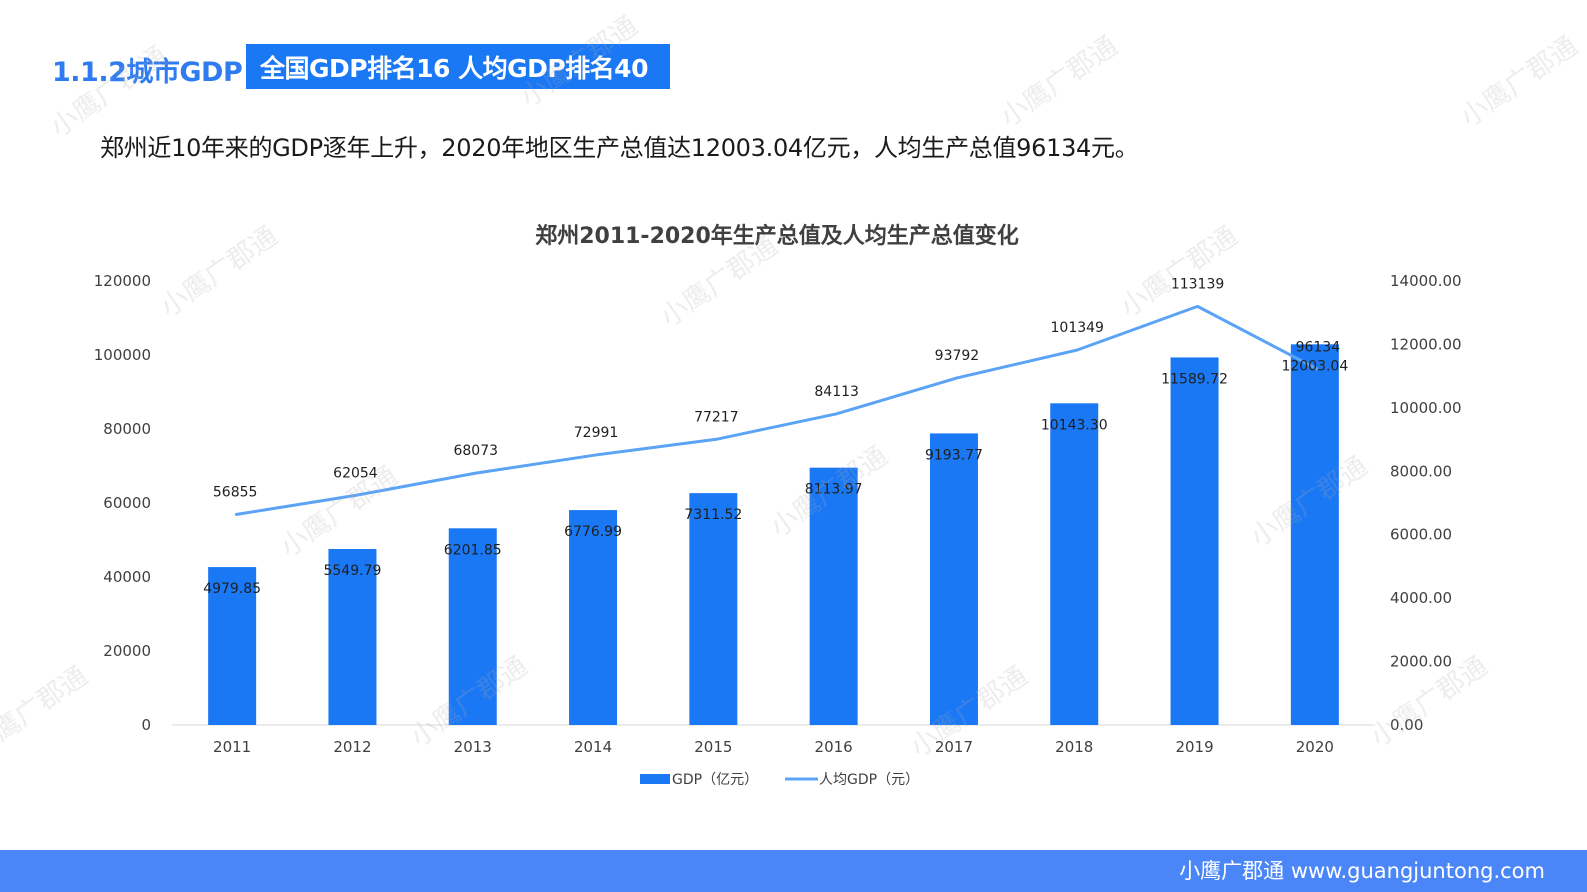 The width and height of the screenshot is (1587, 892). What do you see at coordinates (127, 651) in the screenshot?
I see `left-tick-label: 20000` at bounding box center [127, 651].